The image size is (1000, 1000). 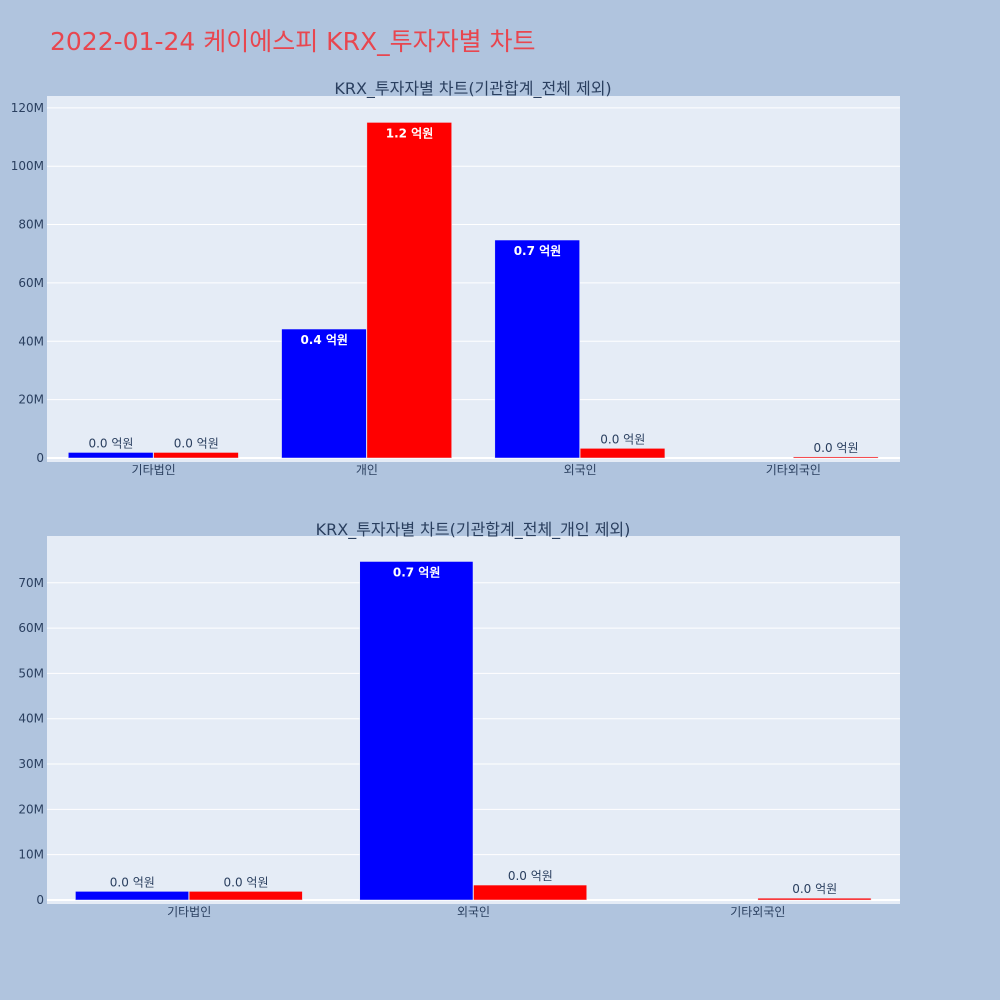 I want to click on y-tick-label: 70M, so click(x=31, y=583).